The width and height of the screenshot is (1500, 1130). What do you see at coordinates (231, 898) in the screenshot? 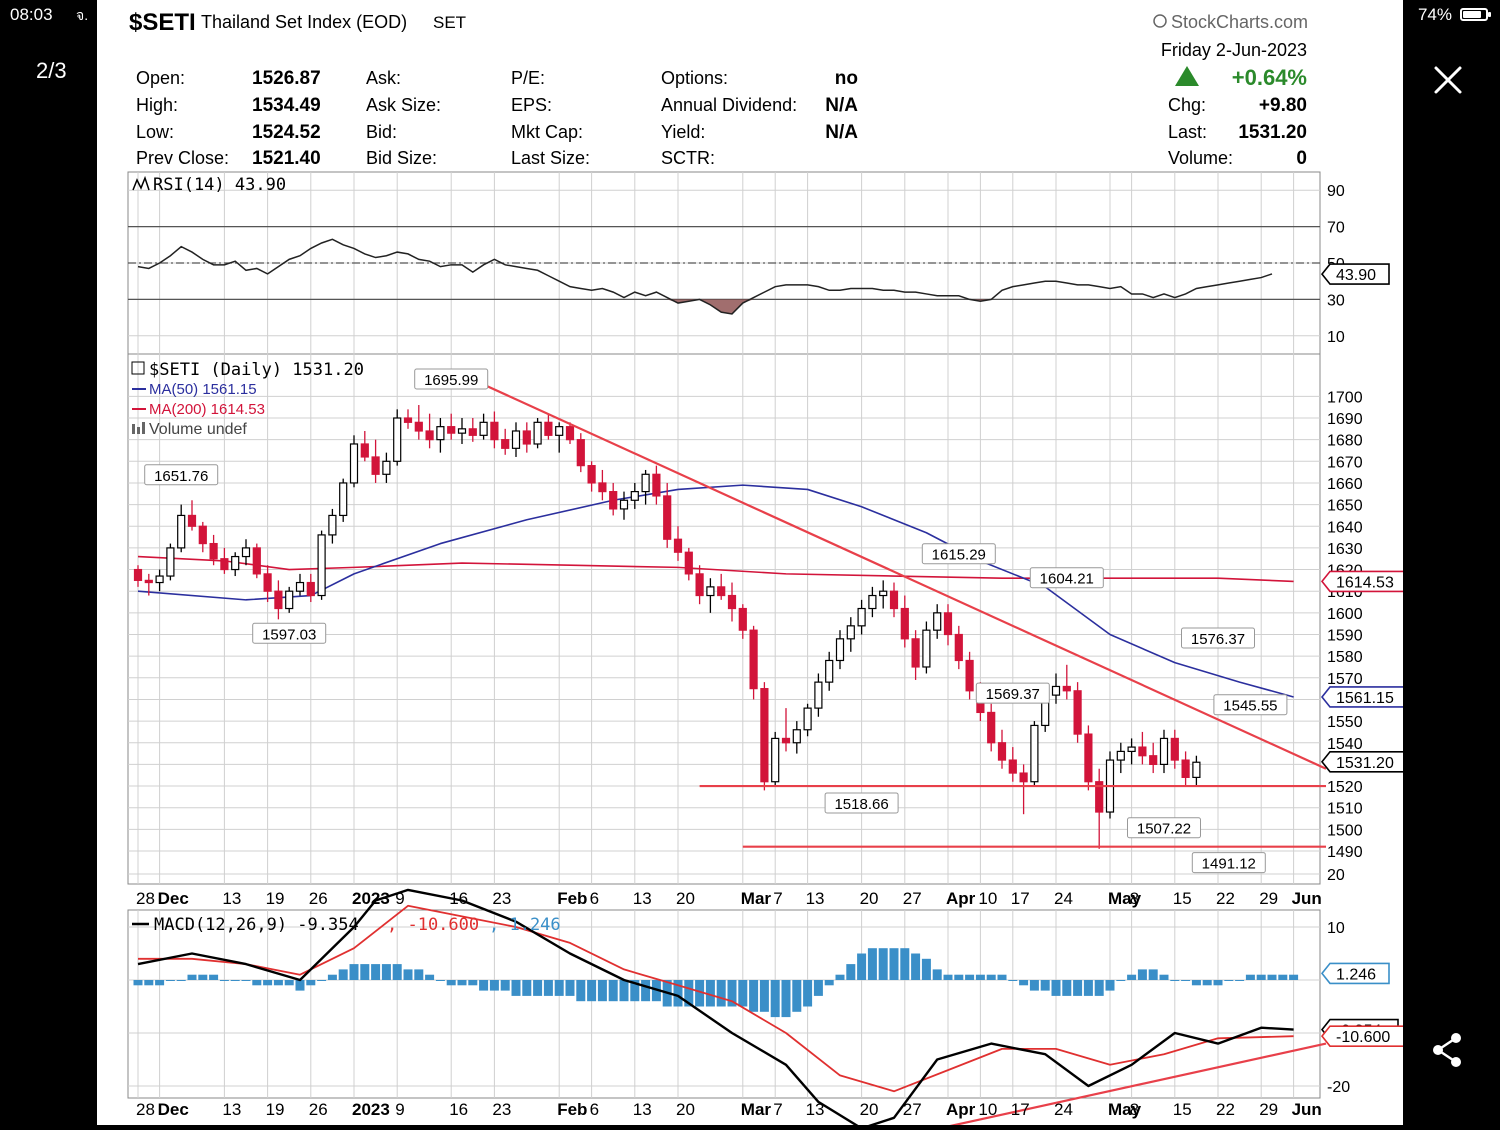
I see `date-tick-label: 13` at bounding box center [231, 898].